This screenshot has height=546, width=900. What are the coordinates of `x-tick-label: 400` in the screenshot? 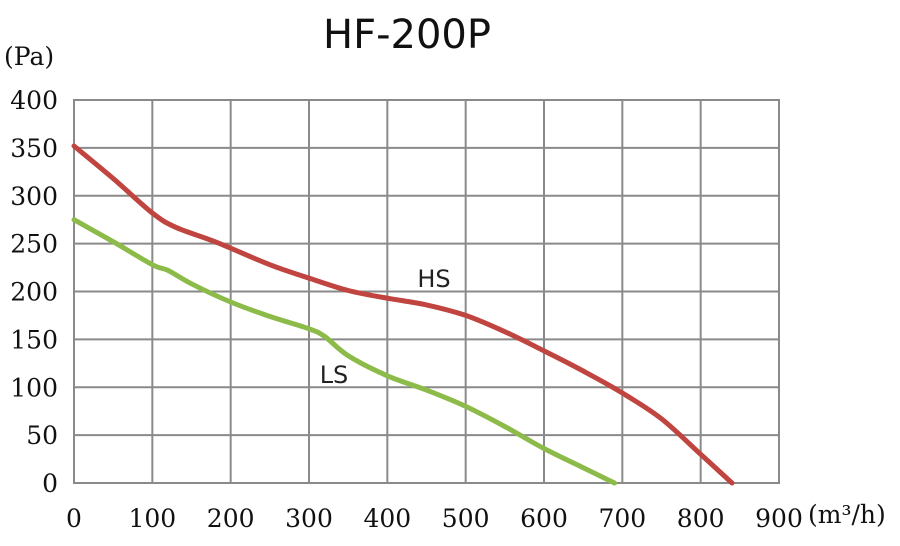 It's located at (387, 518).